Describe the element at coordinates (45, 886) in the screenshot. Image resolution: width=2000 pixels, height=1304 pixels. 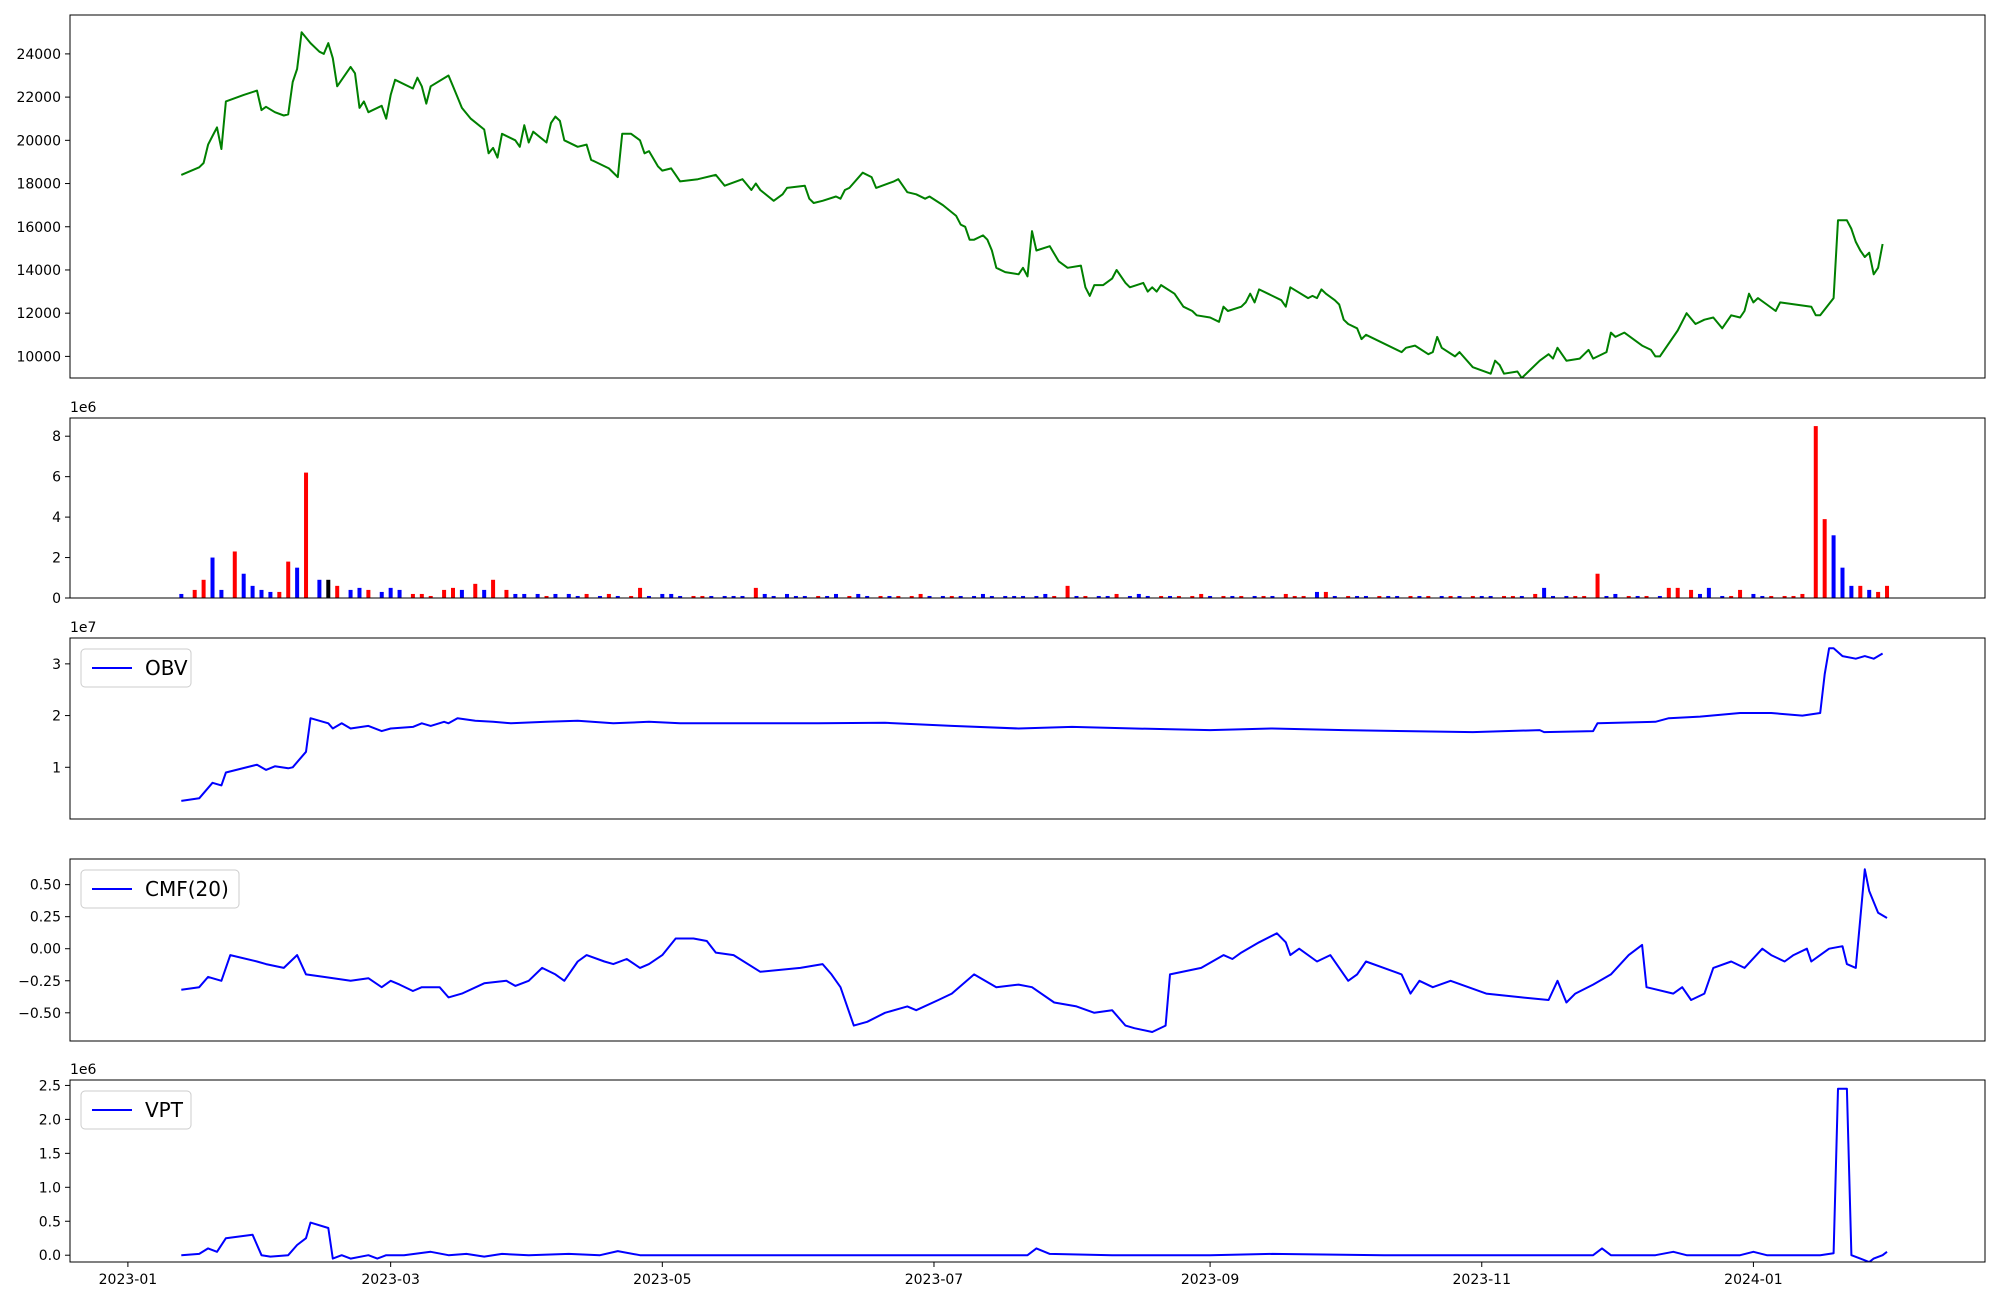
I see `y-tick-label: 0.50` at that location.